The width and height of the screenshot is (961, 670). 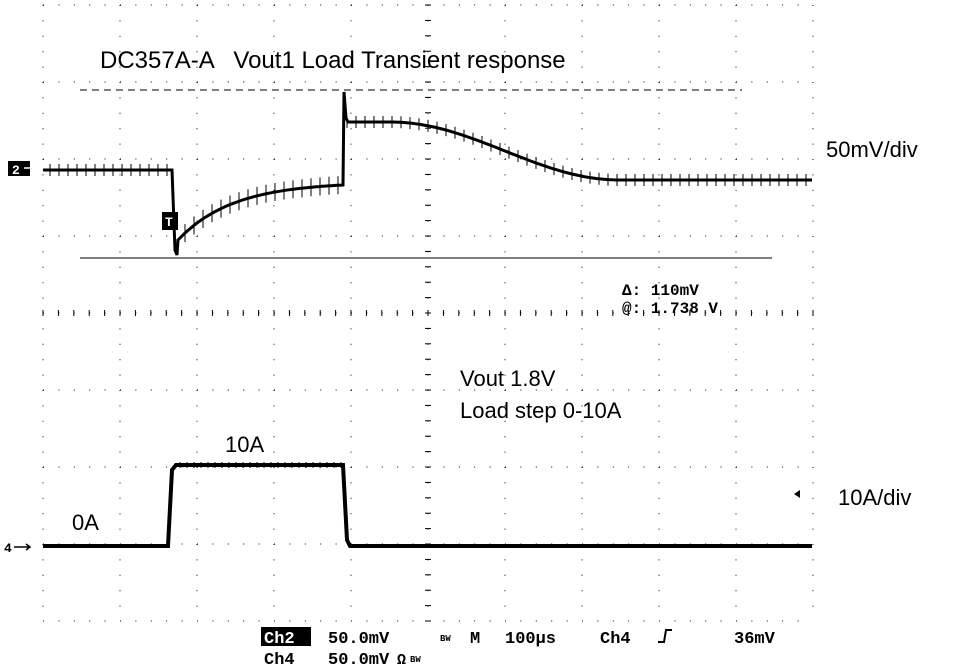 I want to click on status: Ω, so click(x=401, y=660).